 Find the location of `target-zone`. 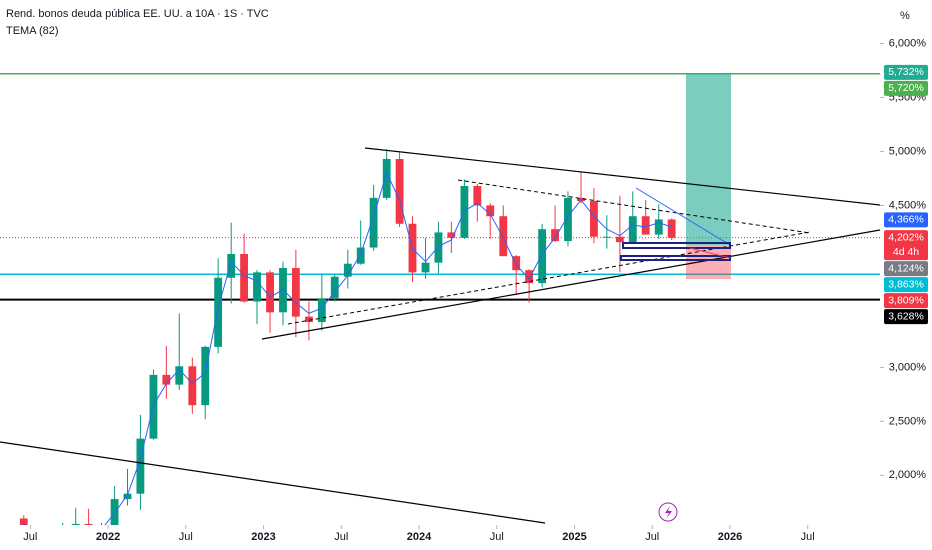

target-zone is located at coordinates (708, 159).